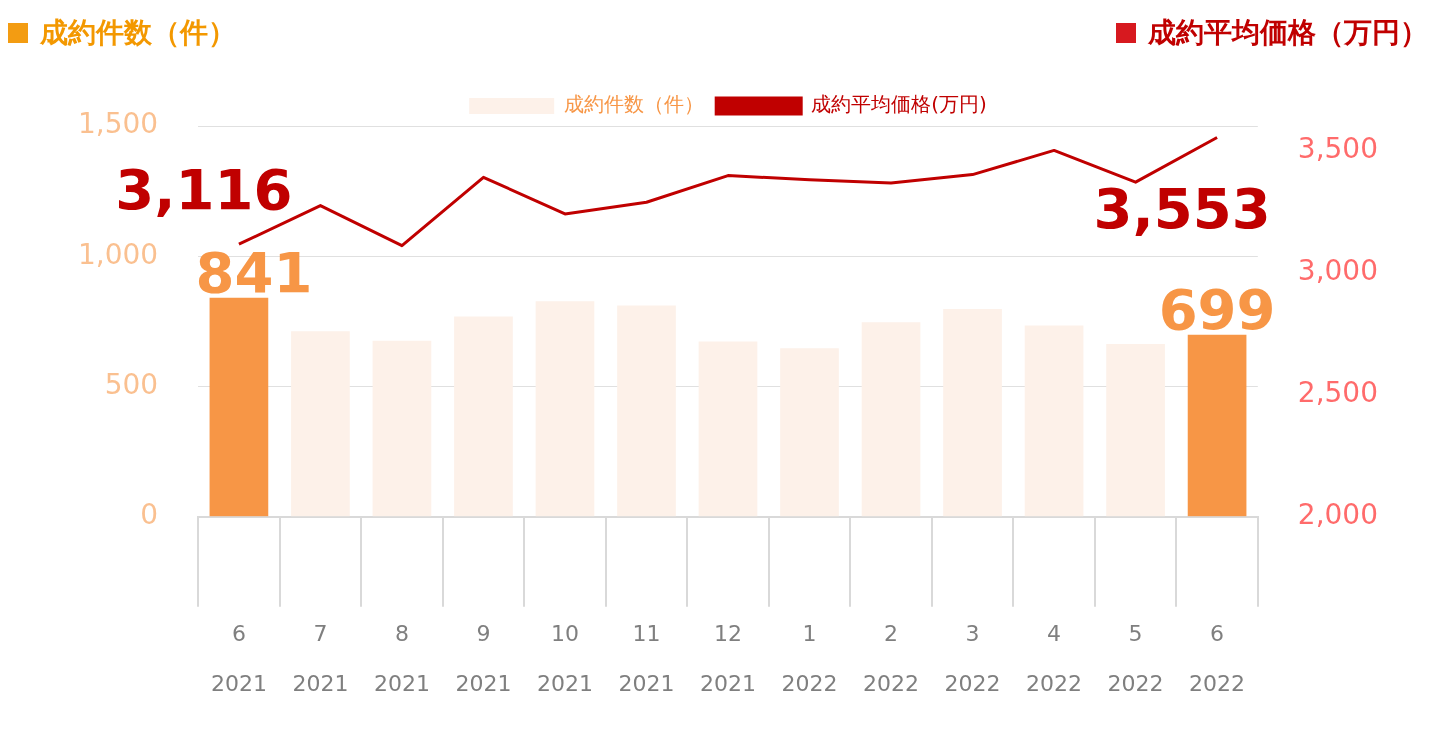 The image size is (1440, 738). Describe the element at coordinates (1338, 270) in the screenshot. I see `y2-tick-label: 3,000` at that location.